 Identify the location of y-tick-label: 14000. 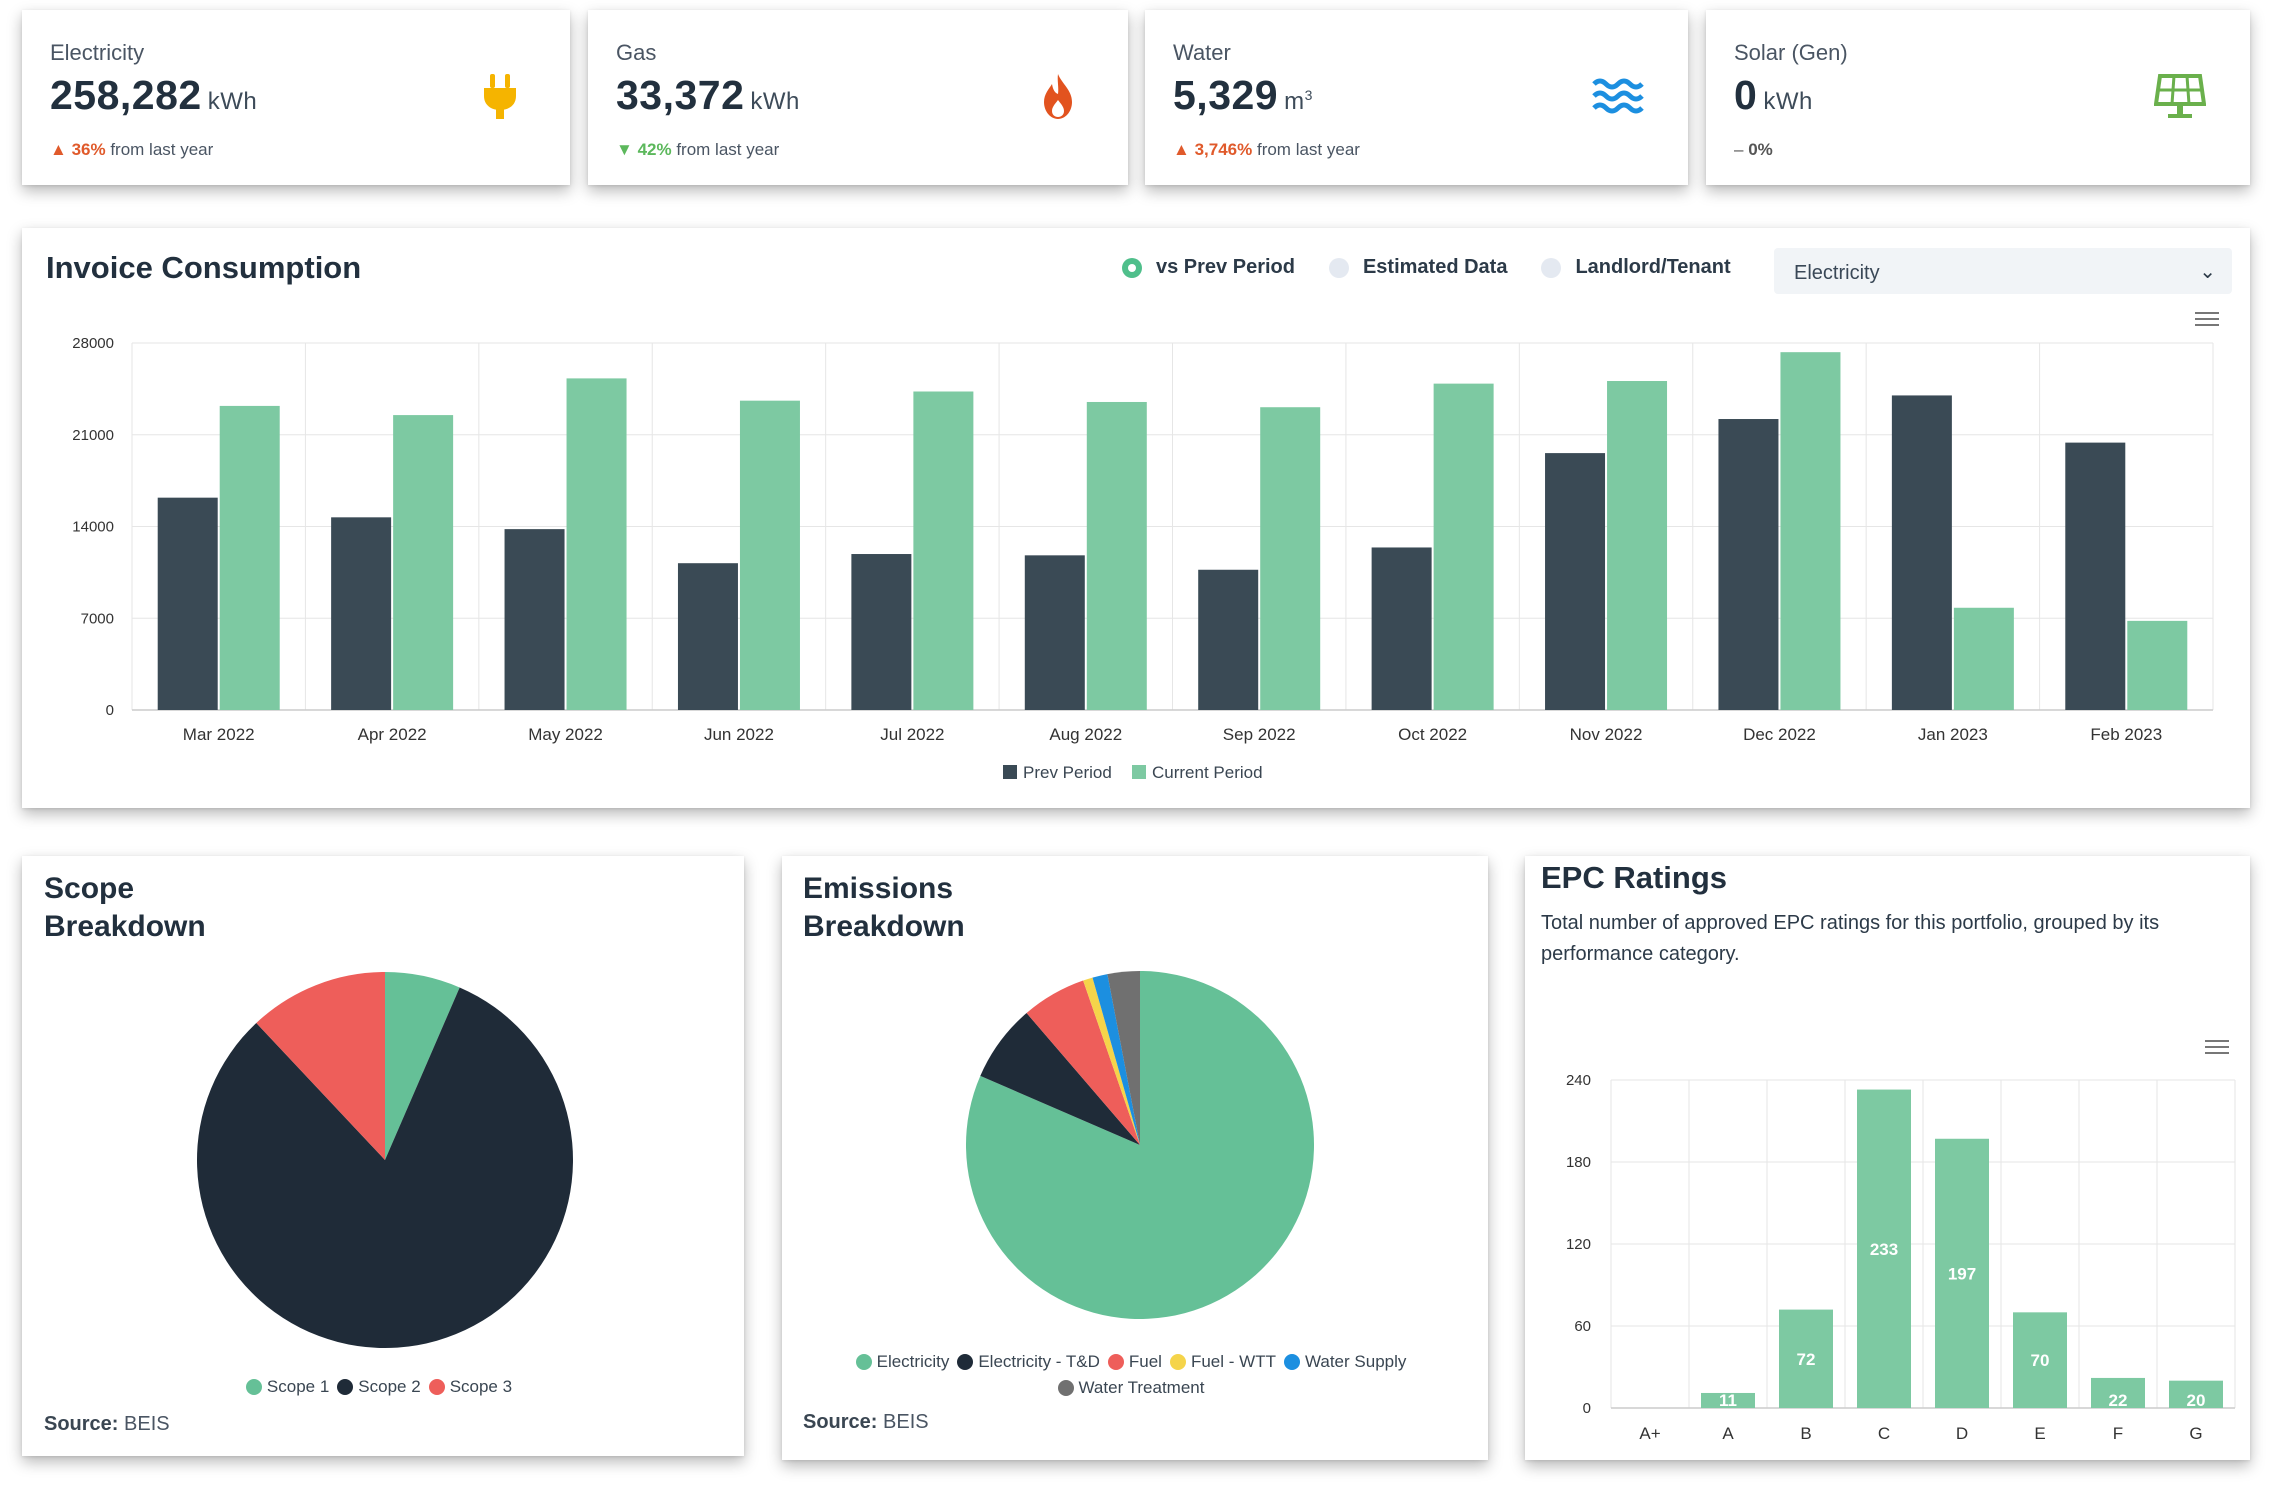
(93, 527).